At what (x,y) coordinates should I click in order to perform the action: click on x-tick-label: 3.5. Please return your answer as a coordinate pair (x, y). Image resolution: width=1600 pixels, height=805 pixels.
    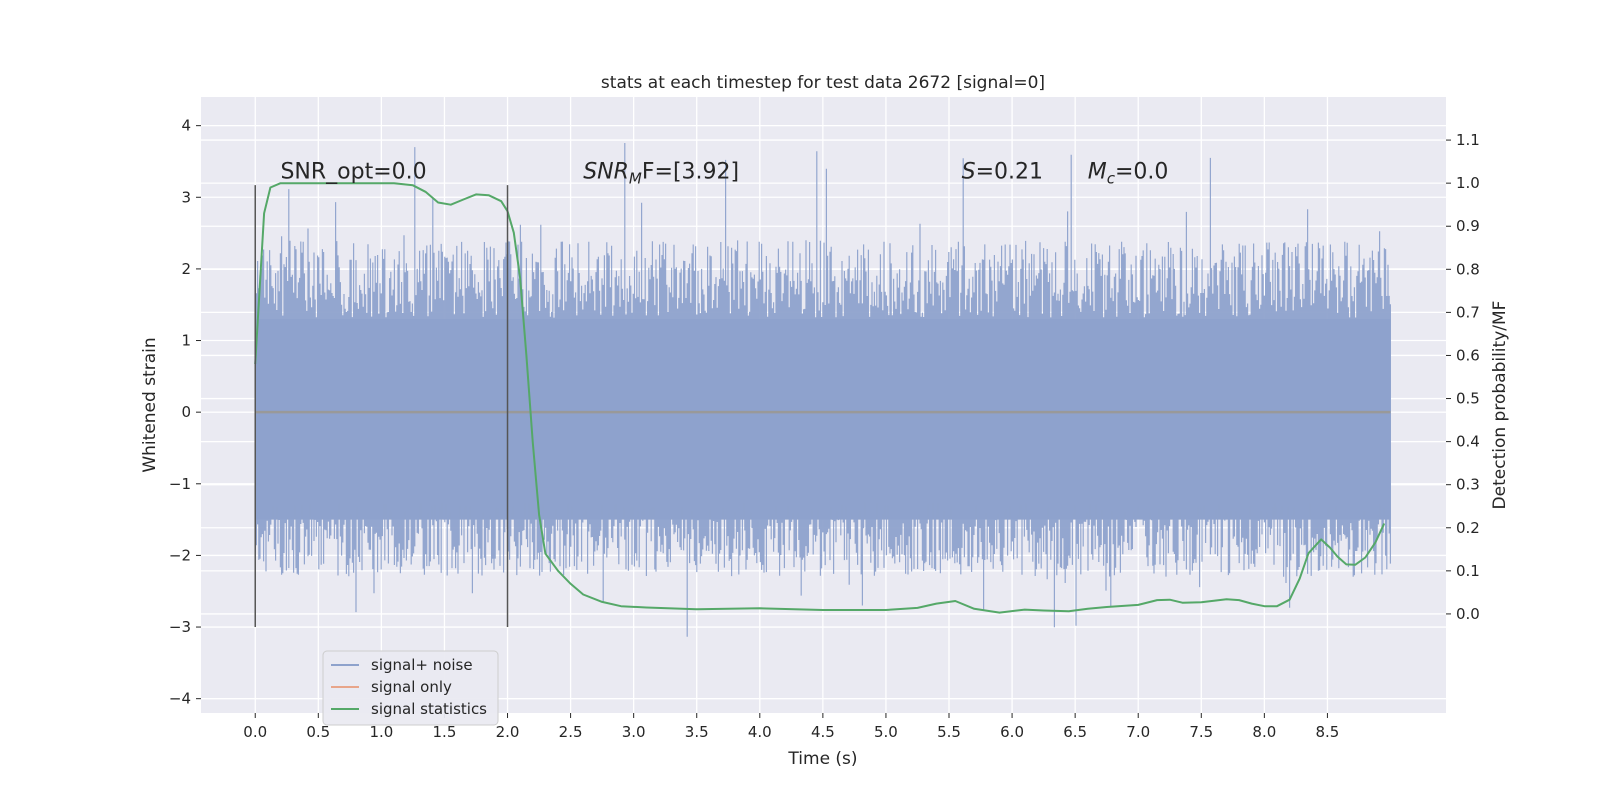
    Looking at the image, I should click on (697, 732).